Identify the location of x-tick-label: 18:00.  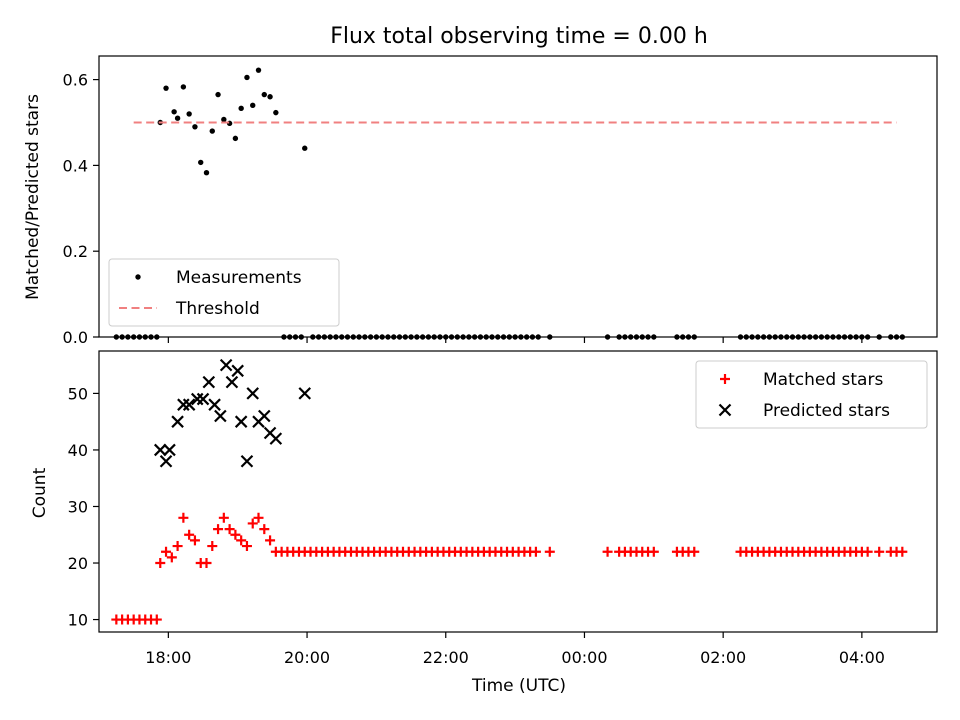
(168, 657).